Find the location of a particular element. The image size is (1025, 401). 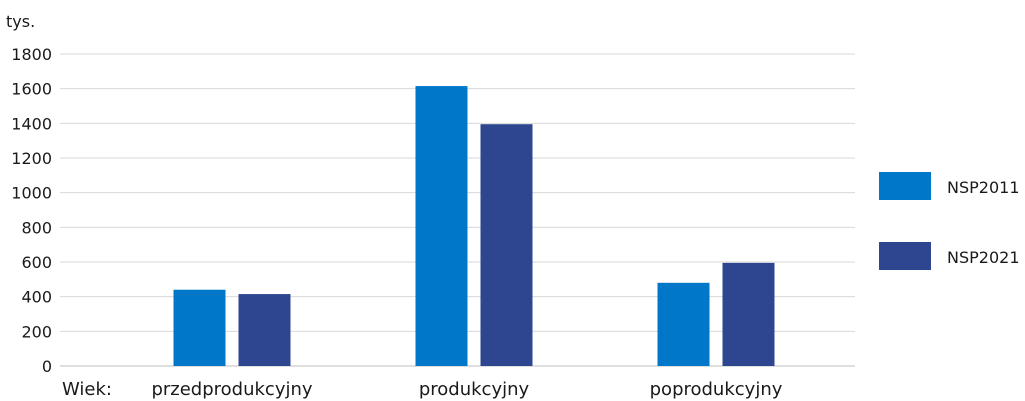

x-category-label: poprodukcyjny is located at coordinates (716, 389).